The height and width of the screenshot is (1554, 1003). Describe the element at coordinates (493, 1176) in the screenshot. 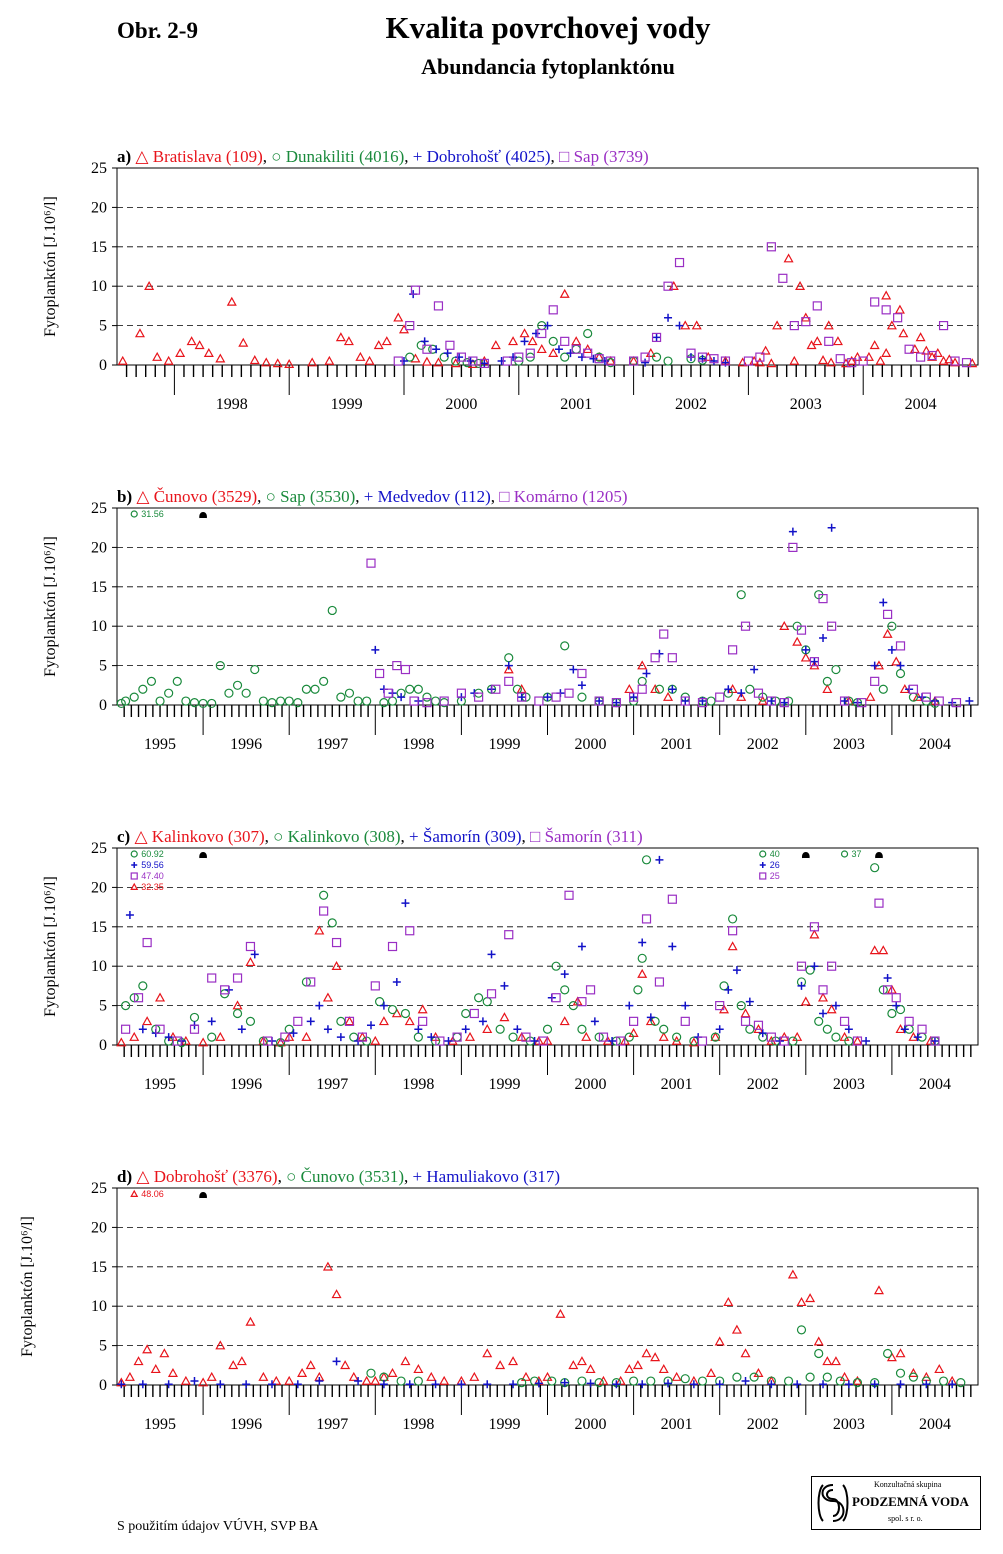

I see `legend-entry: Hamuliakovo (317)` at that location.